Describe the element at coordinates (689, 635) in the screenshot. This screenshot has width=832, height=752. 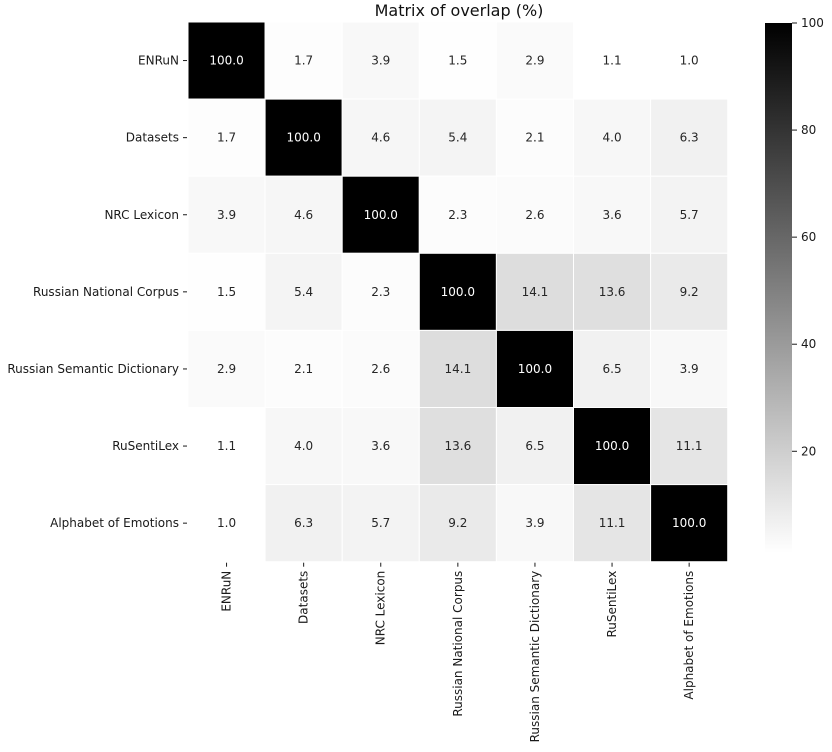
I see `x-tick-label: Alphabet of Emotions` at that location.